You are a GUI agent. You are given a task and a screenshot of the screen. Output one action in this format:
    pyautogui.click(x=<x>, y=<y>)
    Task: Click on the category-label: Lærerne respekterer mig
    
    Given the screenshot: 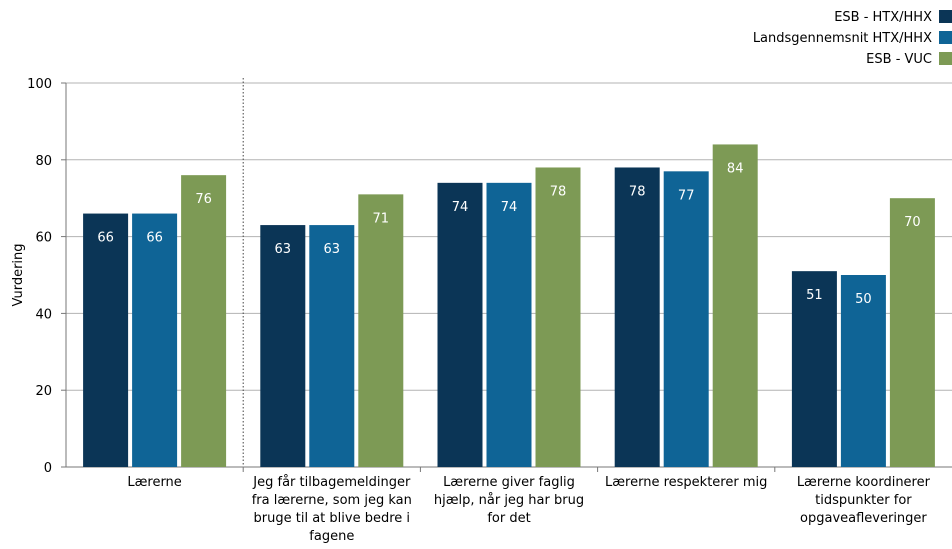 What is the action you would take?
    pyautogui.click(x=686, y=482)
    